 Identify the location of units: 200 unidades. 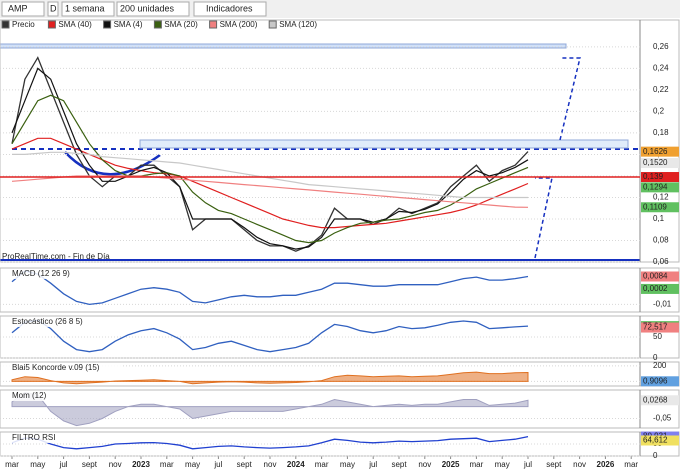
(147, 8).